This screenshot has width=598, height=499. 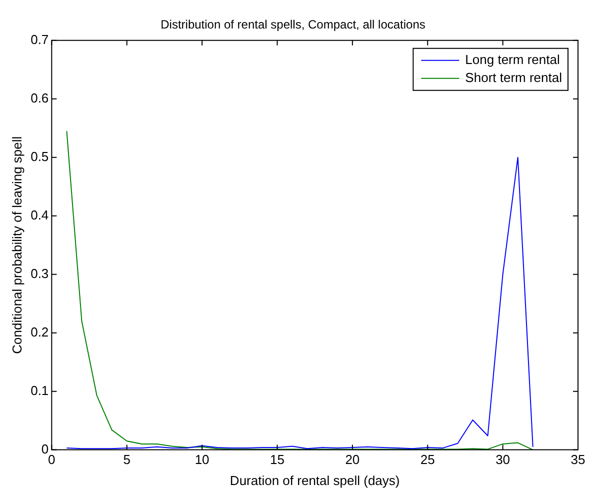 What do you see at coordinates (126, 460) in the screenshot?
I see `x-tick-label: 5` at bounding box center [126, 460].